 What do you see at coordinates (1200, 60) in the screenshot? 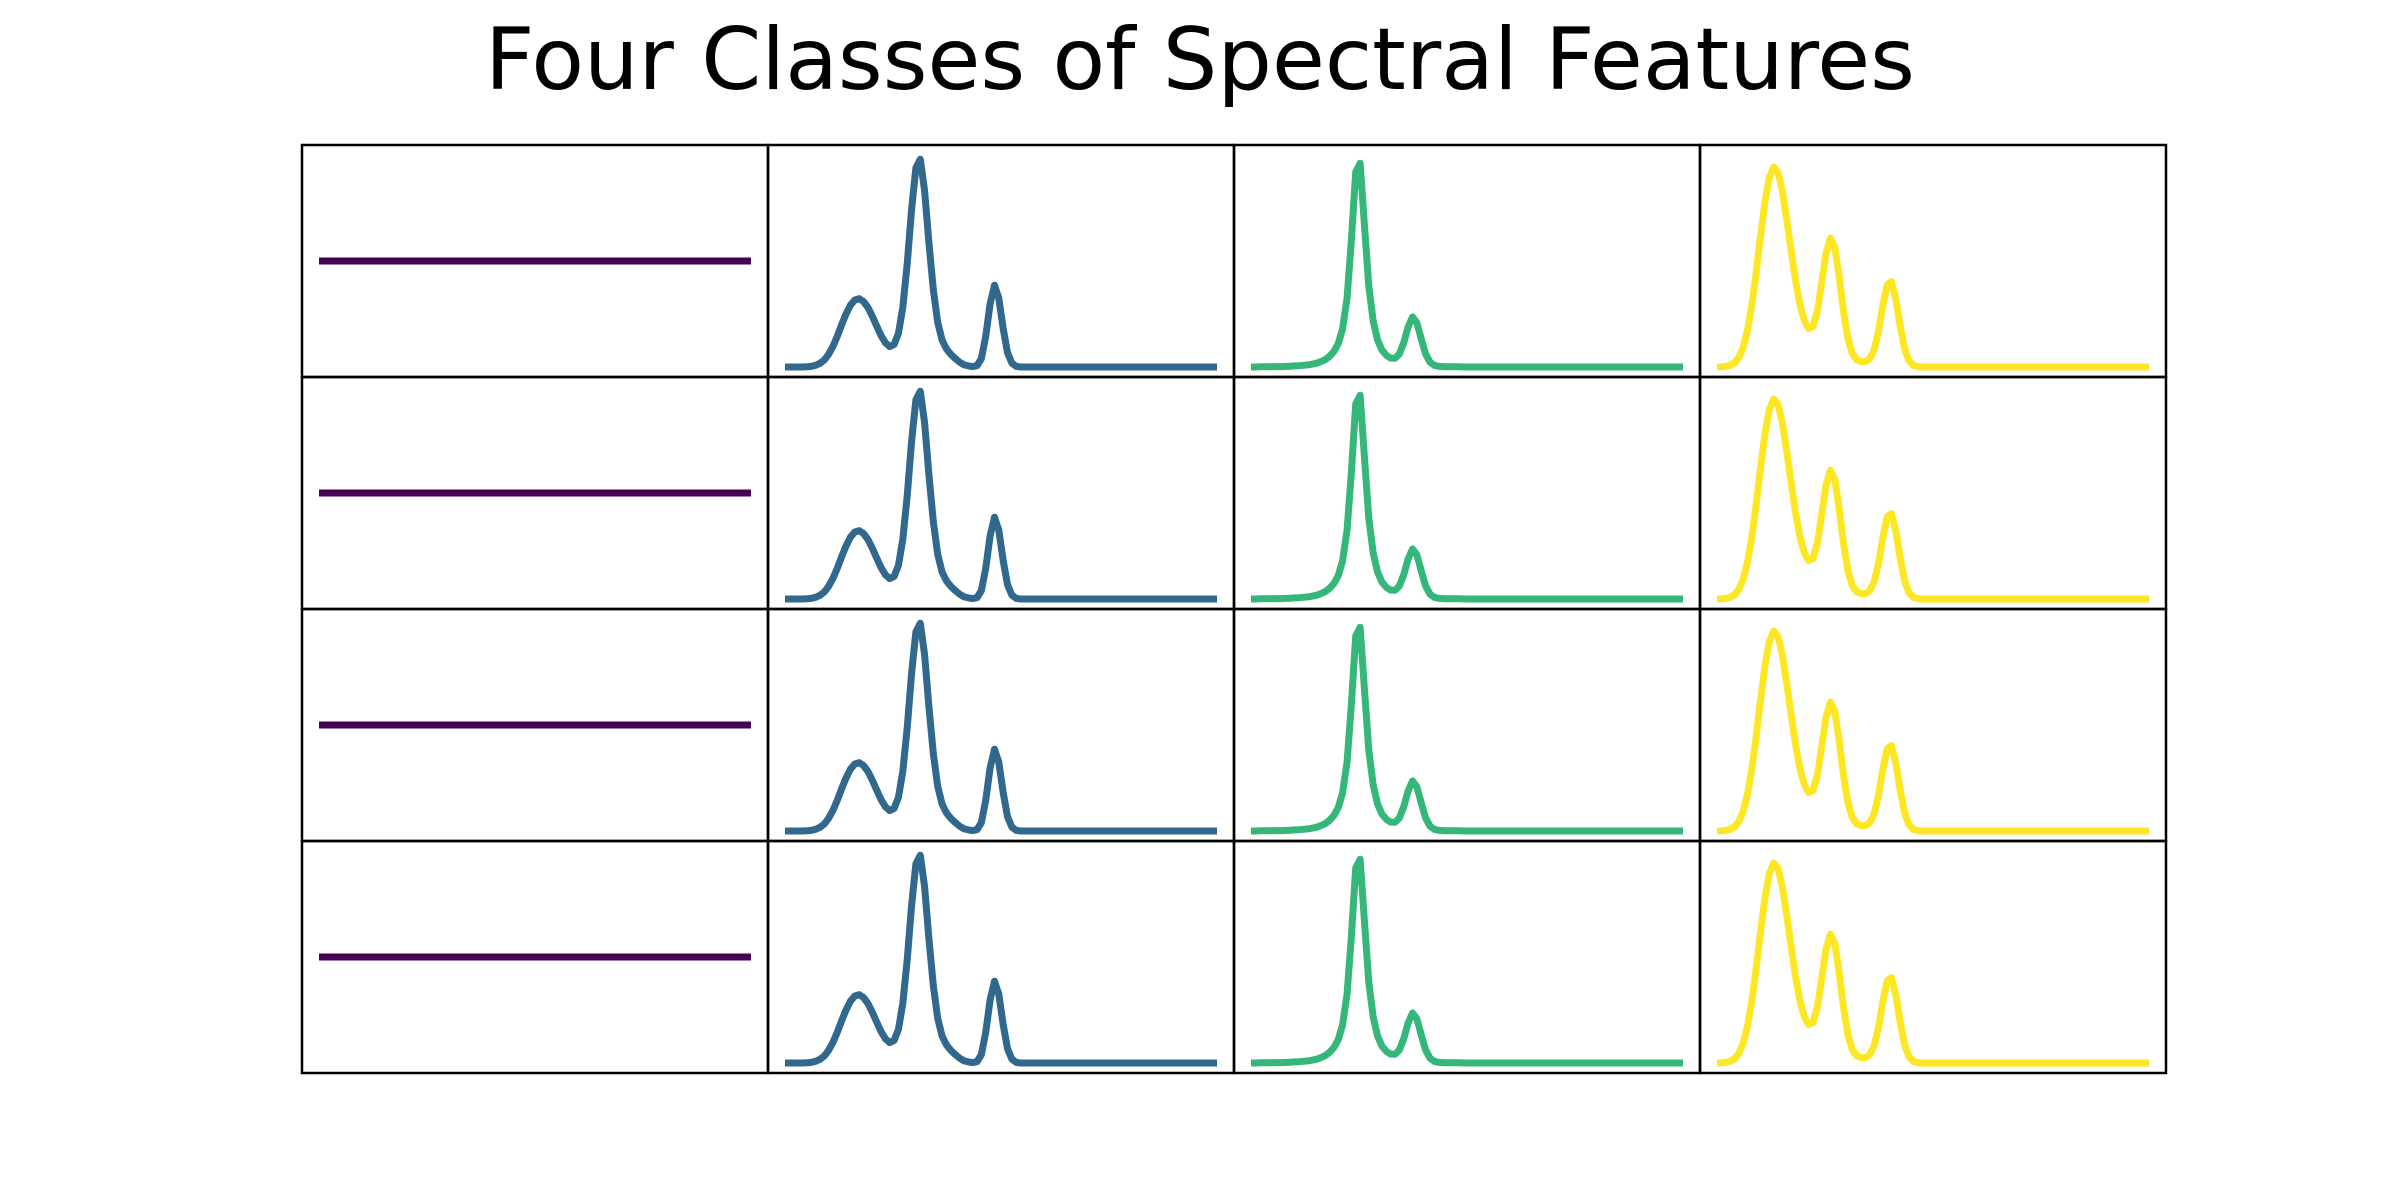
I see `chart-title: Four Classes of Spectral Features` at bounding box center [1200, 60].